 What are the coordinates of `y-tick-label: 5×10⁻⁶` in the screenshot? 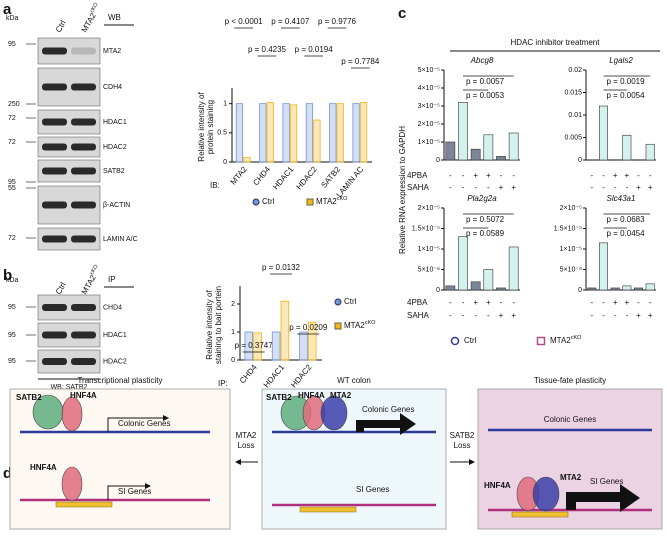 It's located at (571, 269).